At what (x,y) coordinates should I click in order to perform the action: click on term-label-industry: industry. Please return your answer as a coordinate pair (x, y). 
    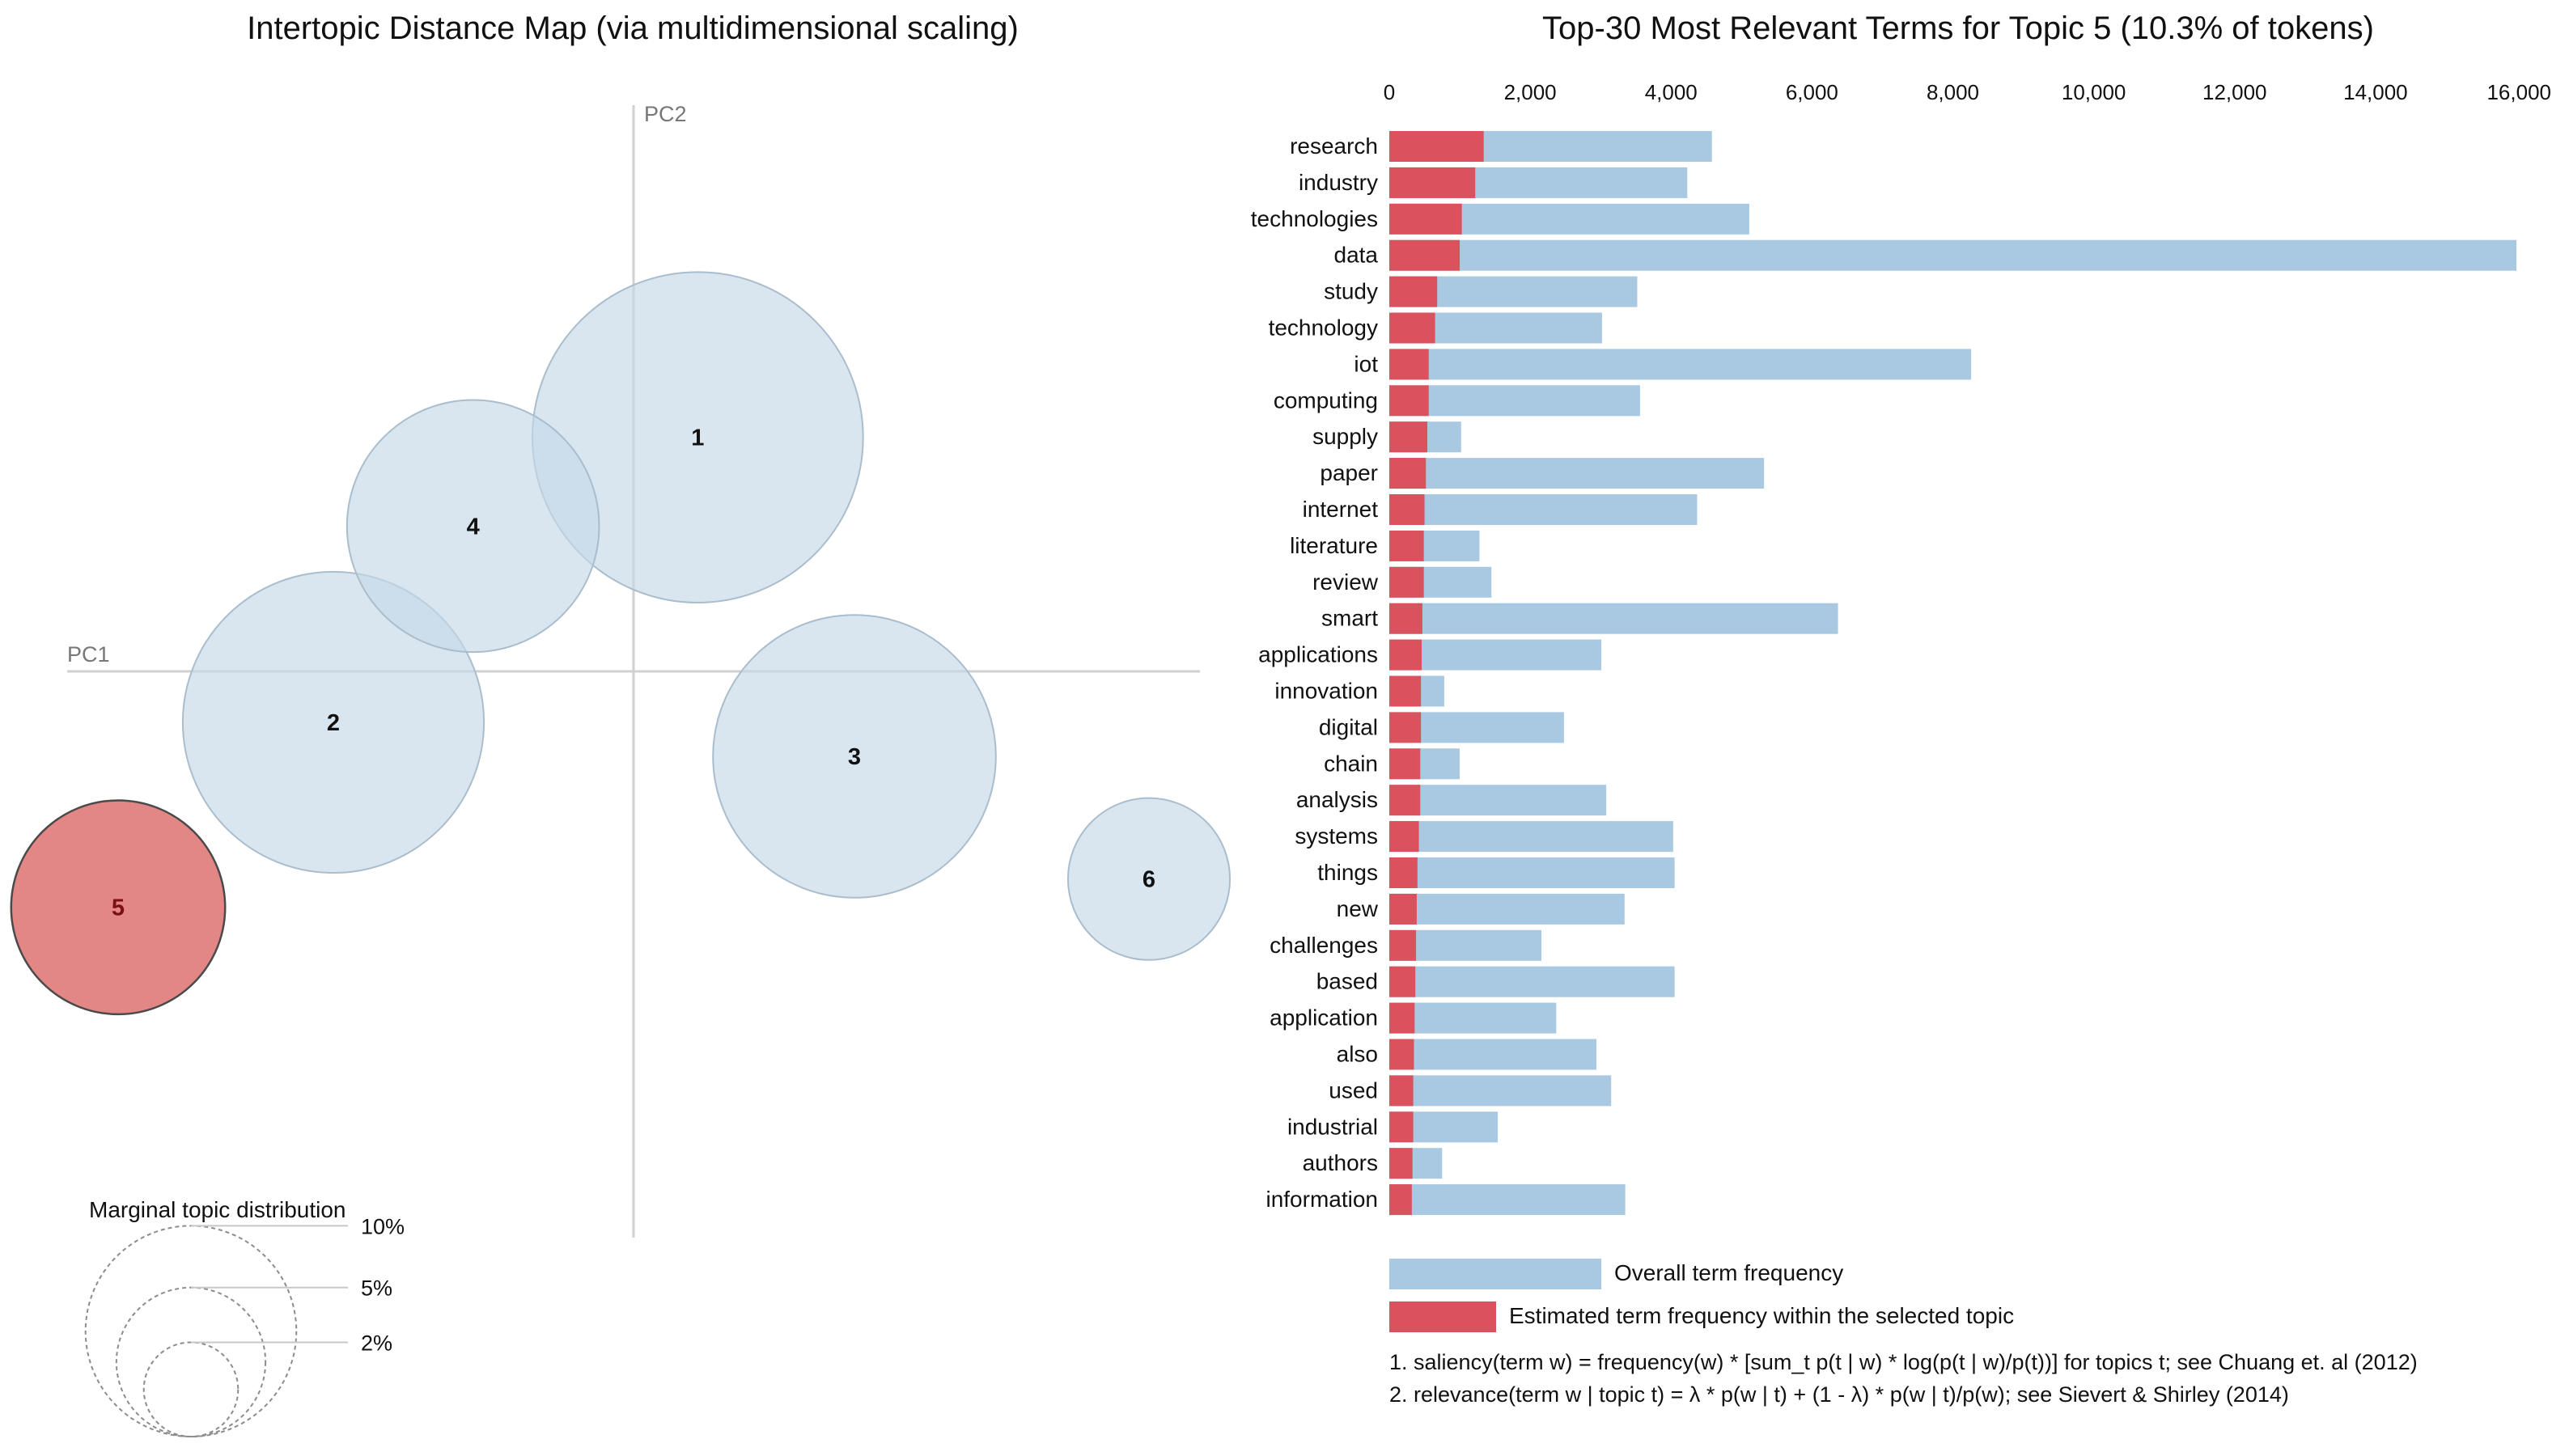
    Looking at the image, I should click on (1338, 182).